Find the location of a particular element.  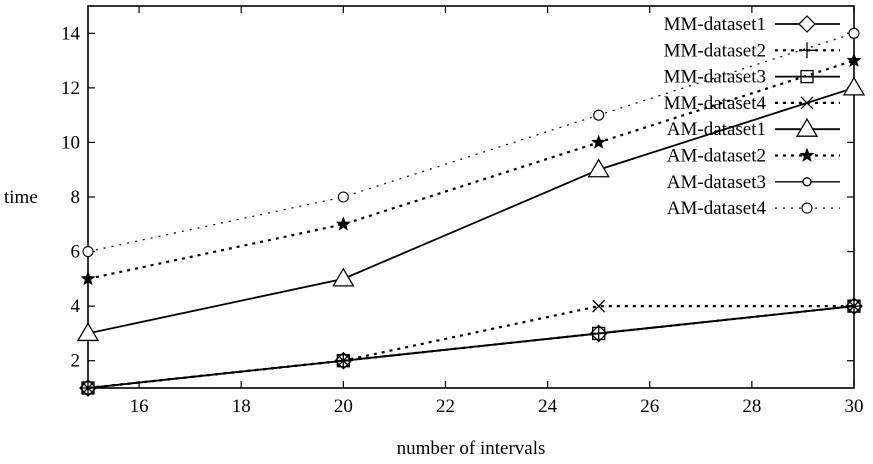

legend-entry-AM-dataset1: AM-dataset1 is located at coordinates (753, 128).